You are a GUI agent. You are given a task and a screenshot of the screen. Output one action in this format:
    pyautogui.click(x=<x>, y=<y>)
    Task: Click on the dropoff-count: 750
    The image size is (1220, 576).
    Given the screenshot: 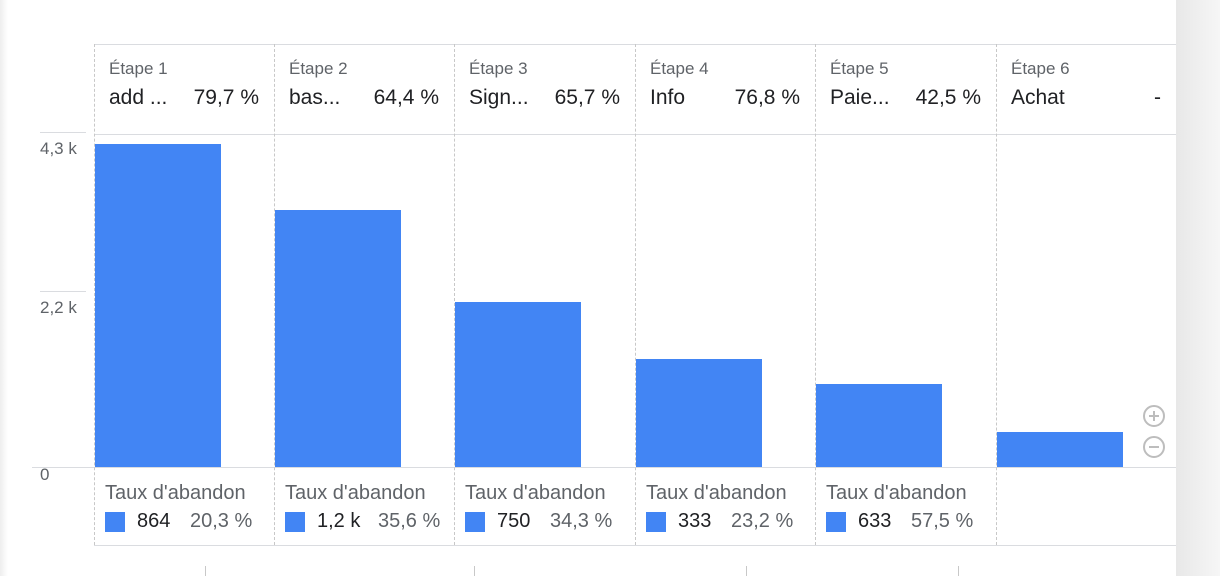 What is the action you would take?
    pyautogui.click(x=514, y=521)
    